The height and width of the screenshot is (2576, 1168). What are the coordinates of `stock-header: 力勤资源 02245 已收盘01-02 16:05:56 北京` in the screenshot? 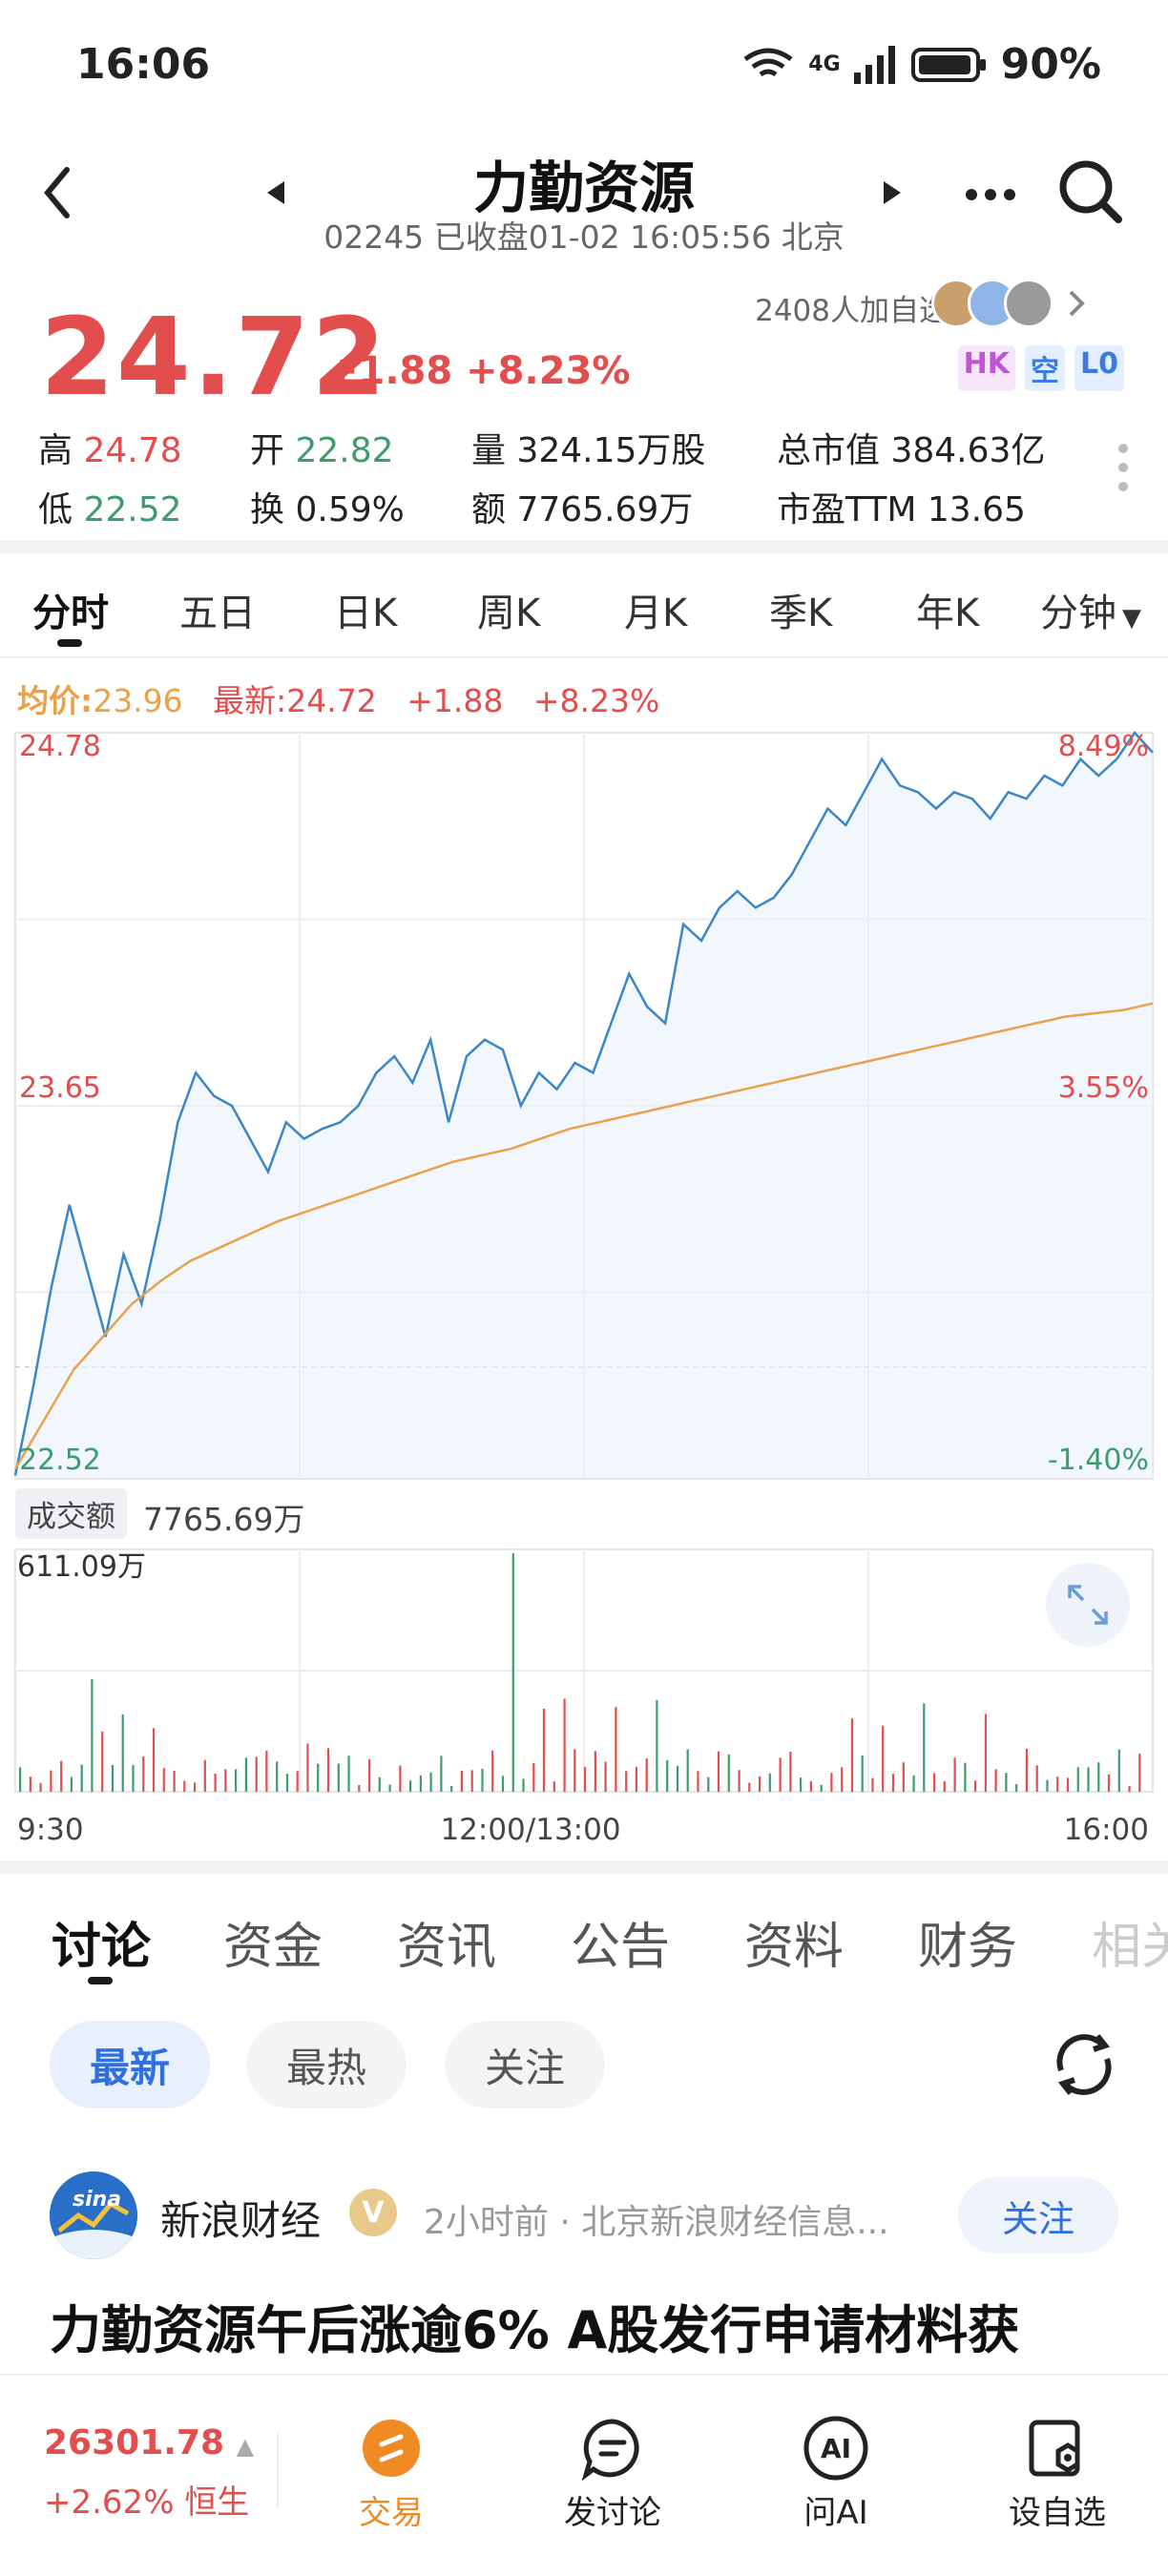 It's located at (584, 205).